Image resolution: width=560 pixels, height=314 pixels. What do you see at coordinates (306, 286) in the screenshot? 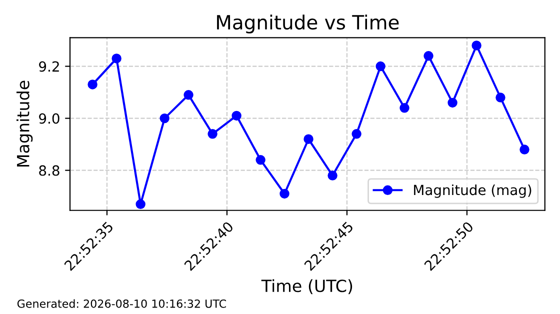
I see `x-axis-title: Time (UTC)` at bounding box center [306, 286].